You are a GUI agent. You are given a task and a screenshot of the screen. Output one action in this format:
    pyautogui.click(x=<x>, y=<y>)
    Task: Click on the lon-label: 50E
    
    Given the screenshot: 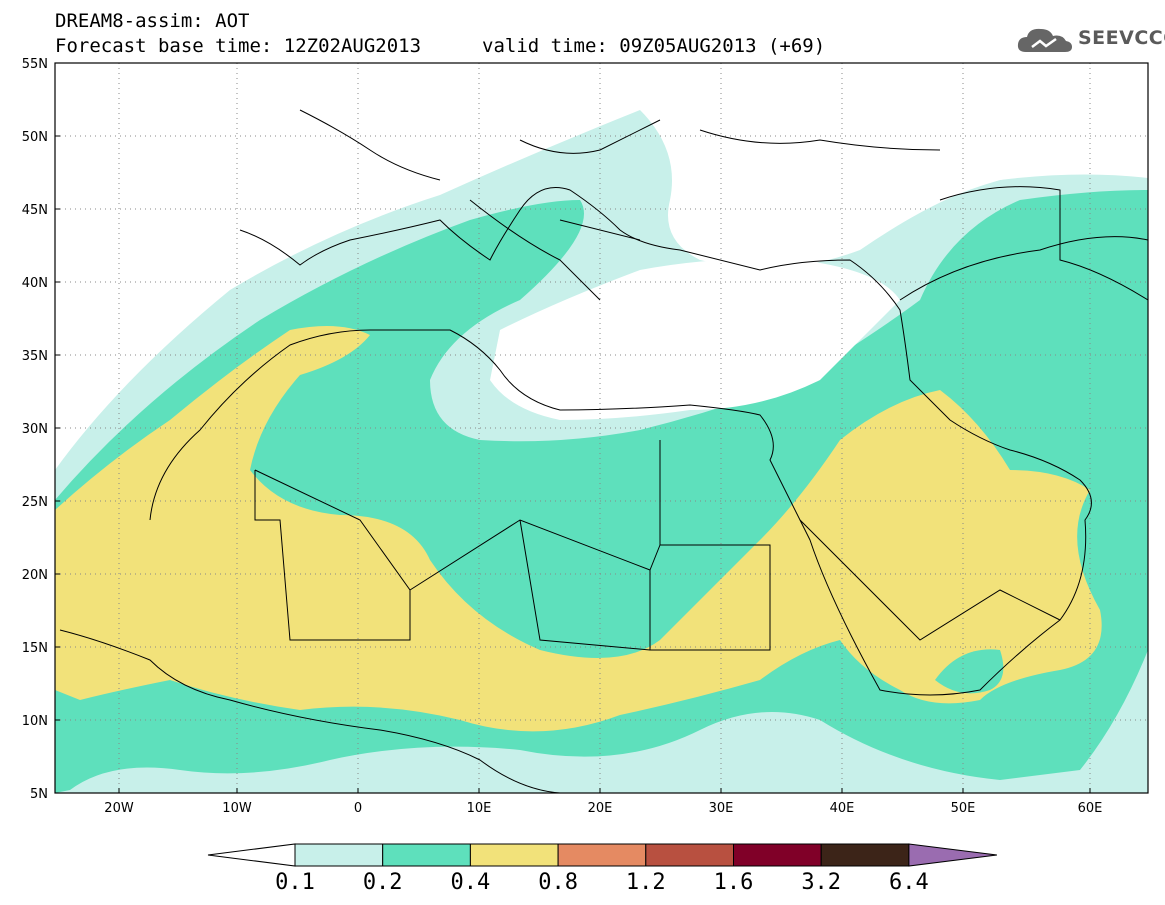 What is the action you would take?
    pyautogui.click(x=963, y=808)
    